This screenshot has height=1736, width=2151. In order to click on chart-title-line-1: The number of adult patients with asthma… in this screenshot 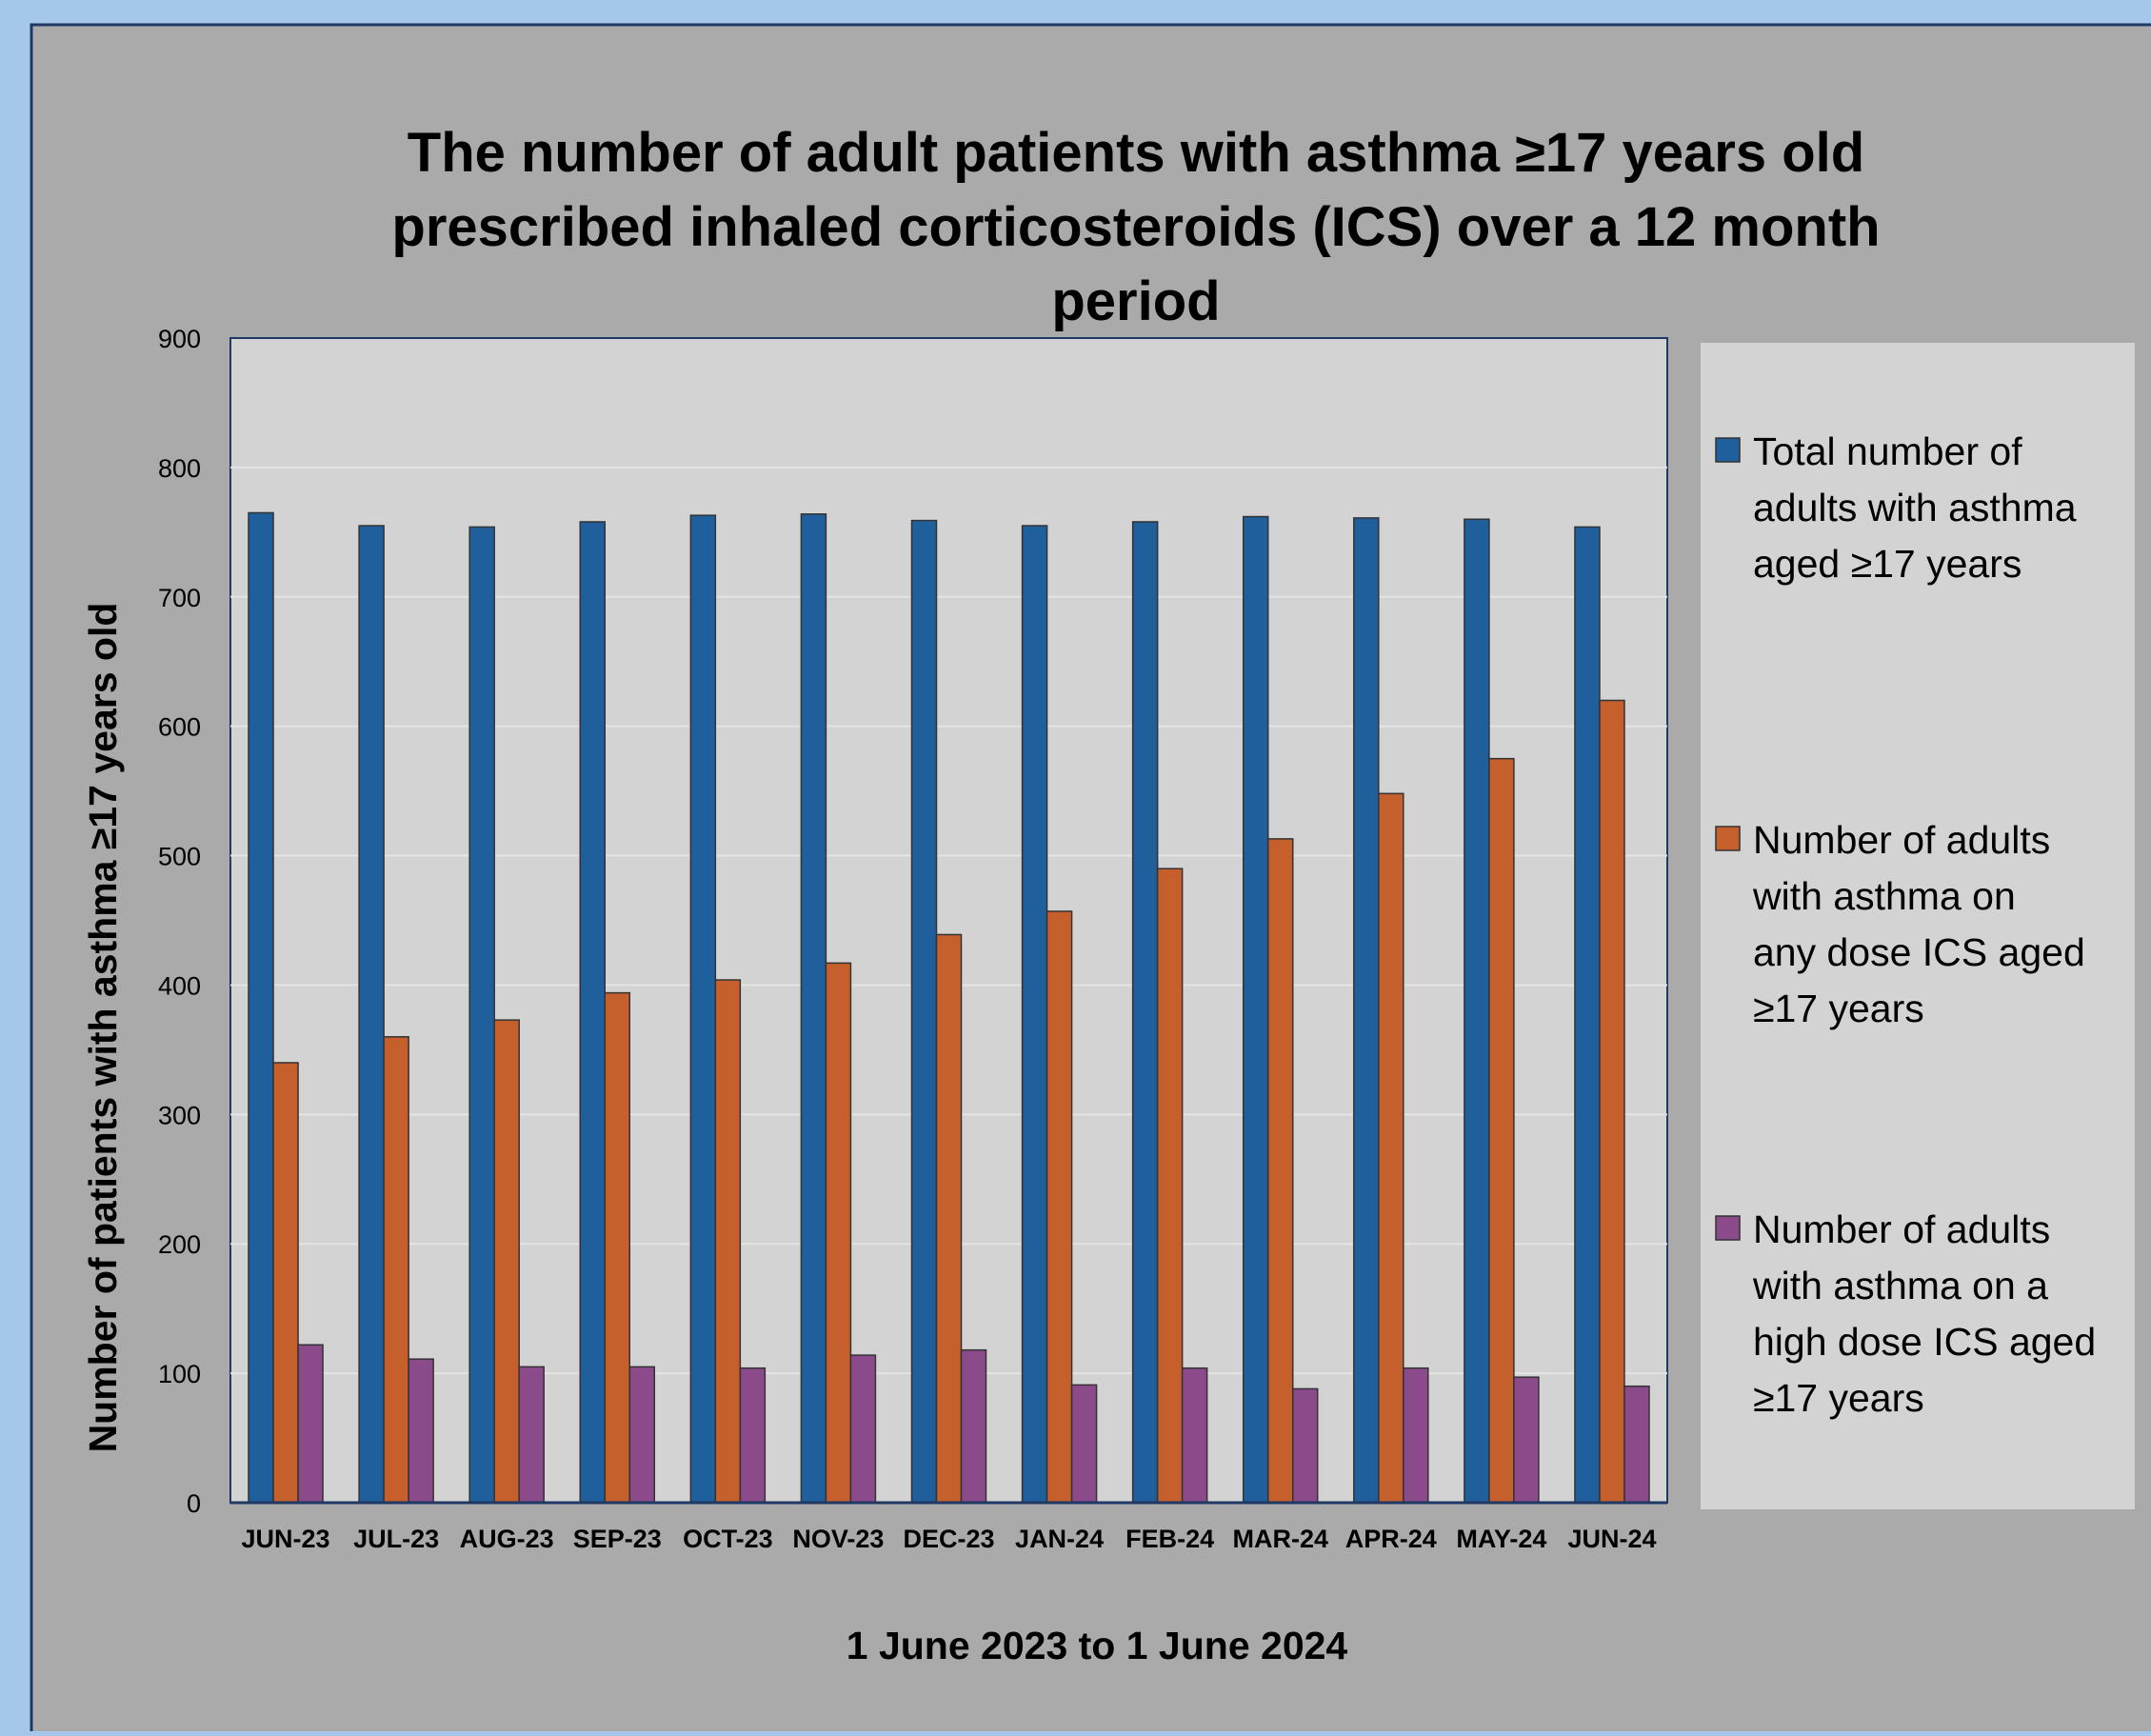, I will do `click(1136, 153)`.